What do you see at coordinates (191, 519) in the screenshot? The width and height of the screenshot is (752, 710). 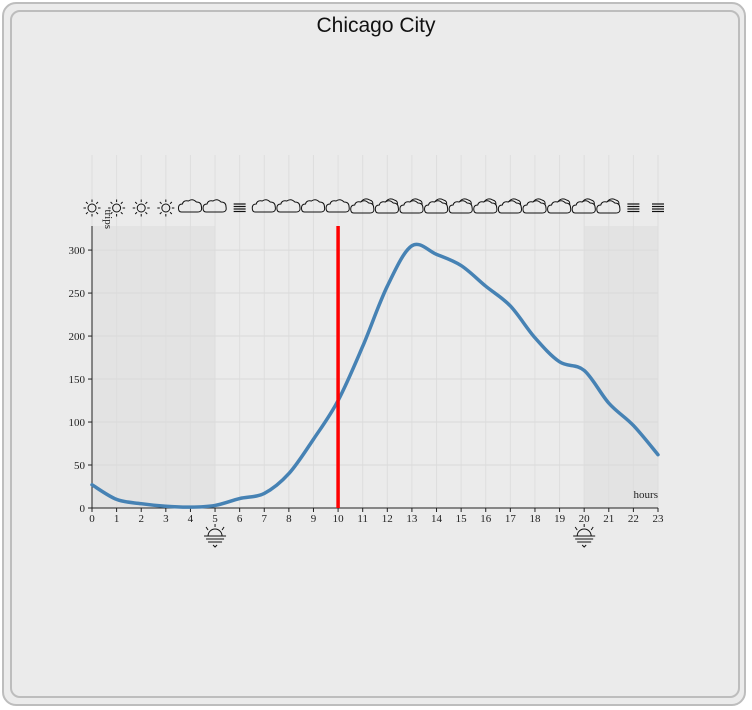 I see `x-tick-label-4: 4` at bounding box center [191, 519].